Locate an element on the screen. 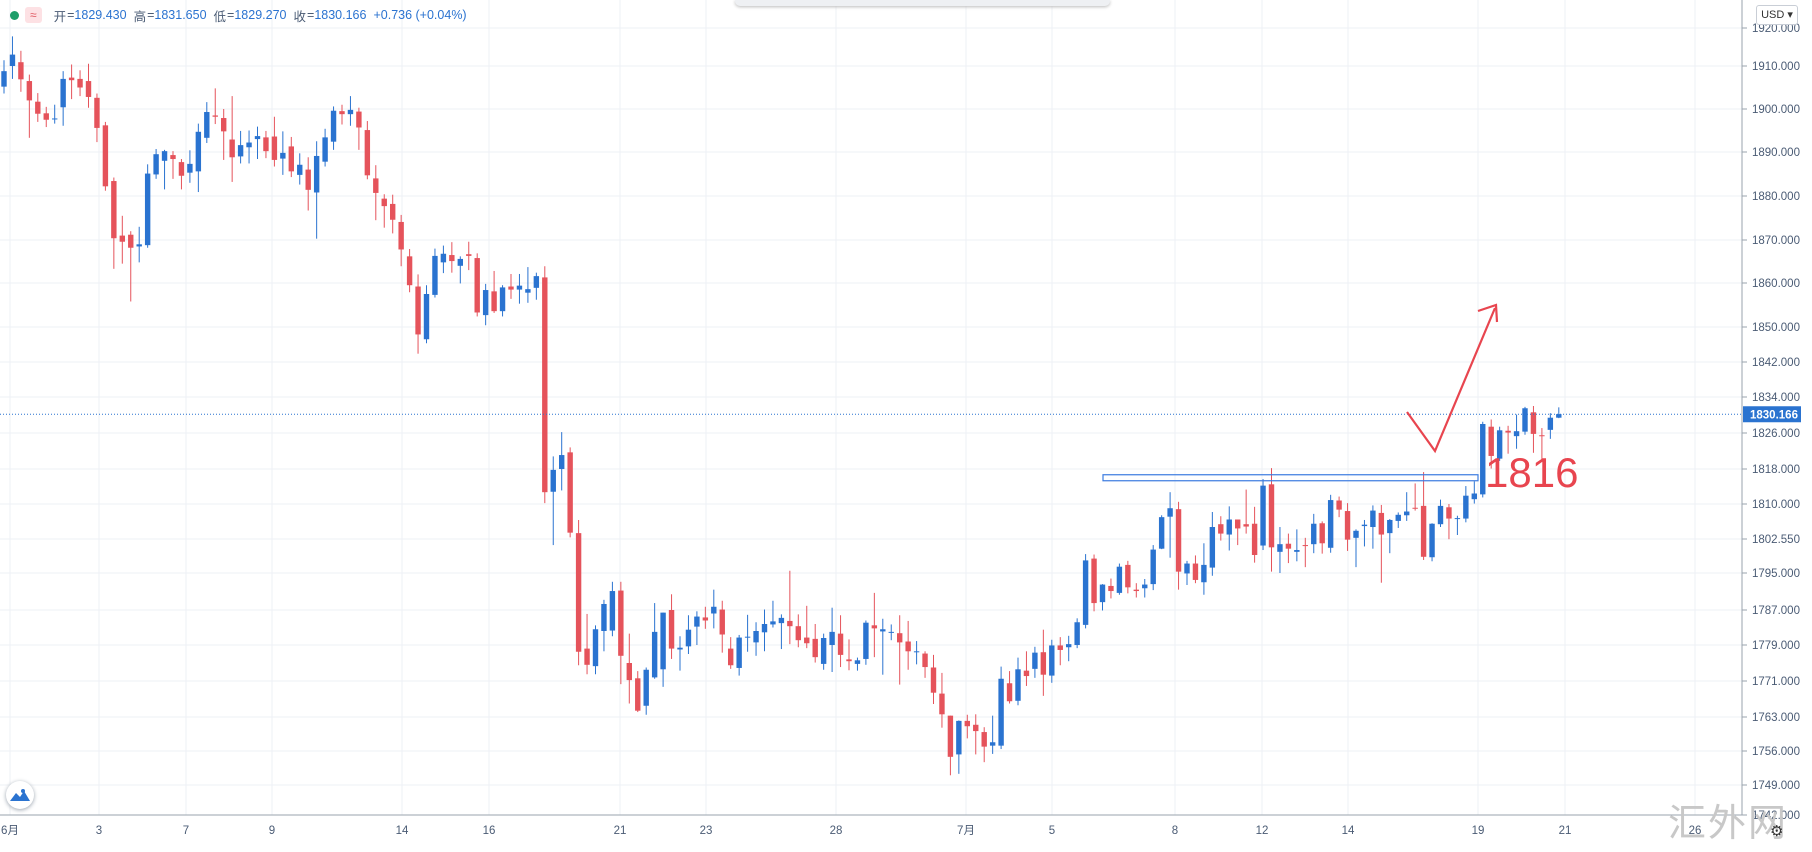 This screenshot has width=1812, height=852. y-tick-label: 1779.000 is located at coordinates (1776, 646).